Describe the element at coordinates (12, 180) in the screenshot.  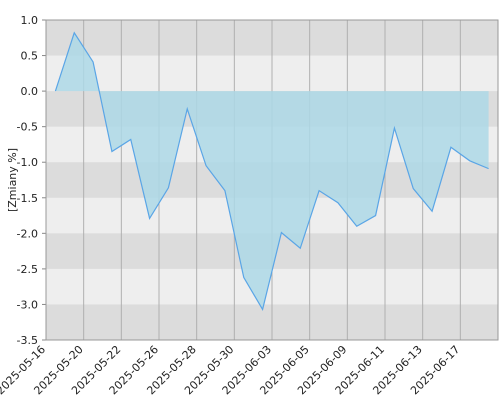
I see `y-axis-label: [Zmiany %]` at that location.